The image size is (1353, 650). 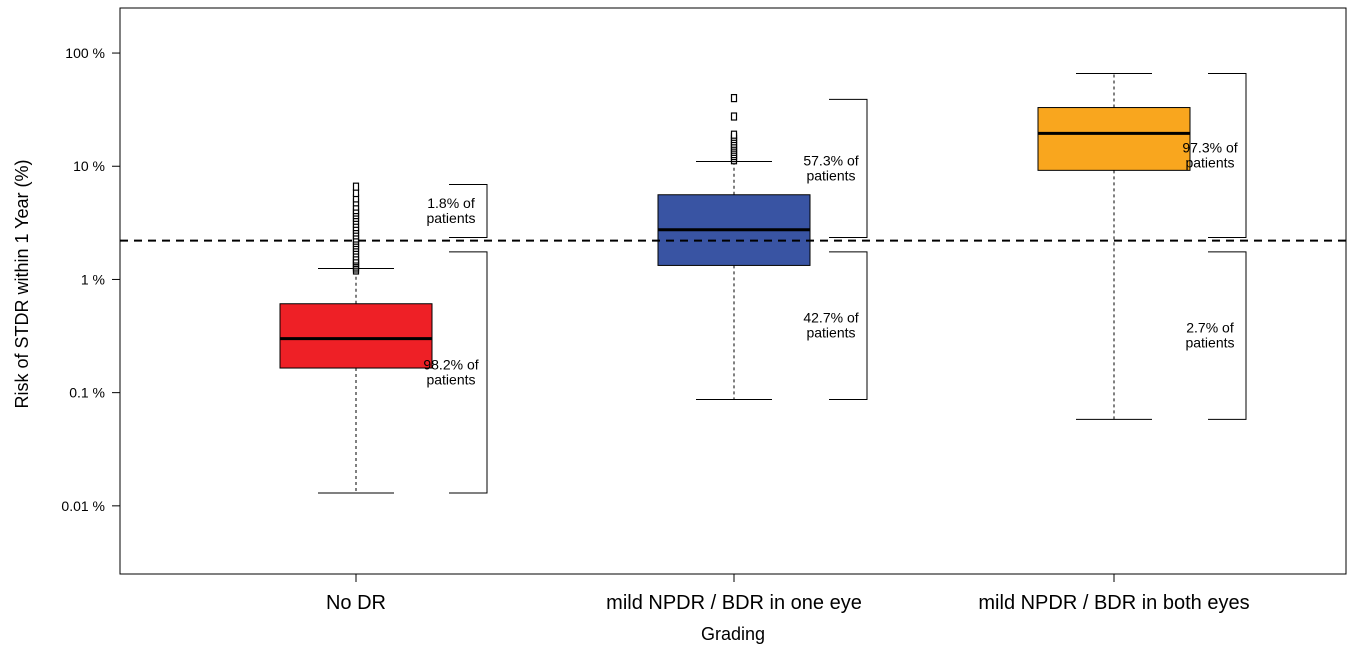 What do you see at coordinates (83, 506) in the screenshot?
I see `y-tick-label: 0.01 %` at bounding box center [83, 506].